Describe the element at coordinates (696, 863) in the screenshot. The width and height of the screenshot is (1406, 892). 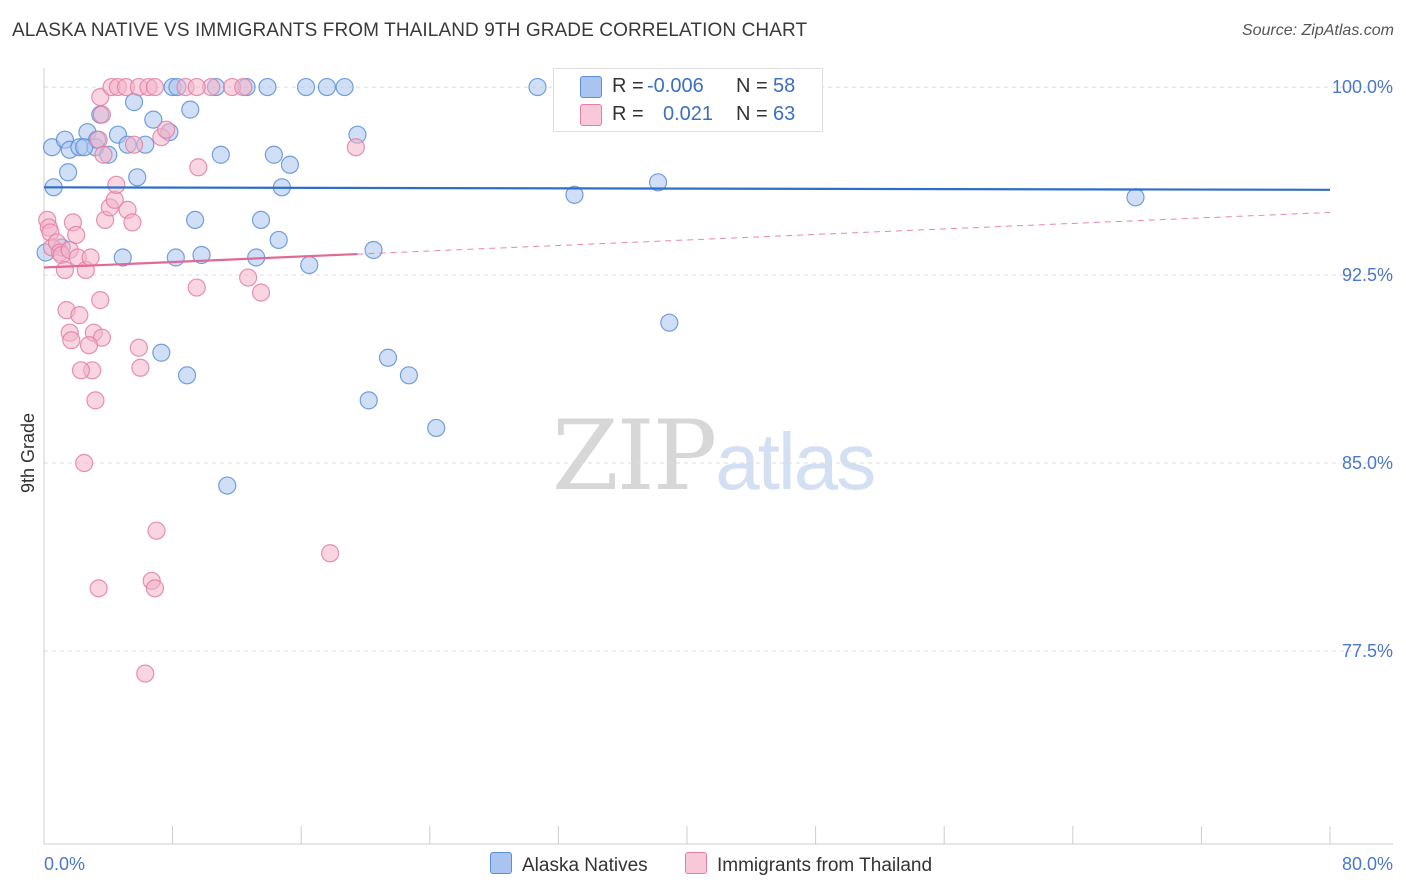
I see `bottom-legend-swatch-pink` at that location.